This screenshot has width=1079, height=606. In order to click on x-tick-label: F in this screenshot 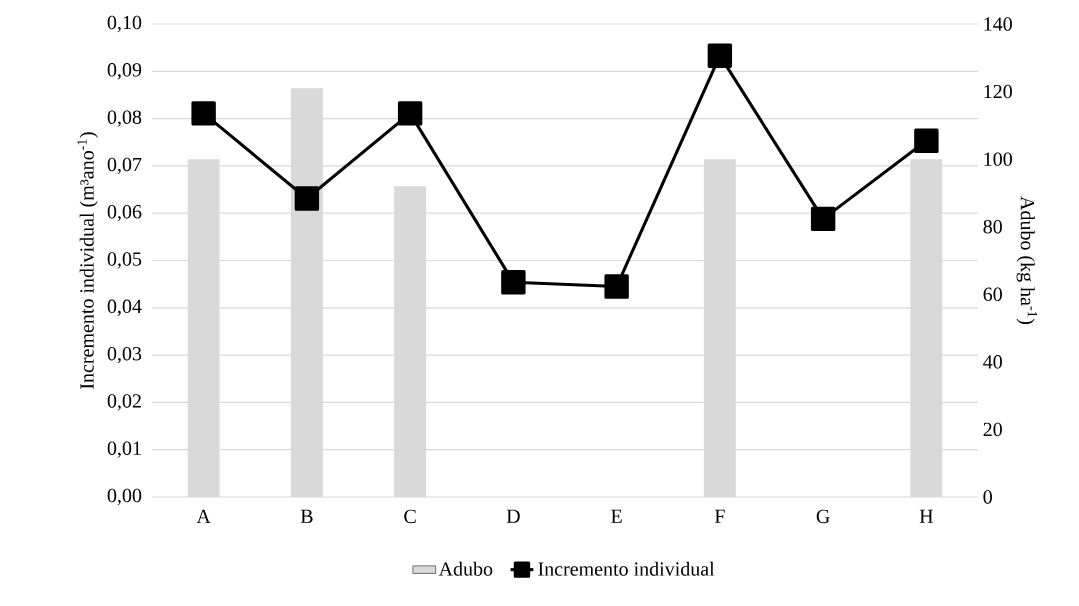, I will do `click(719, 516)`.